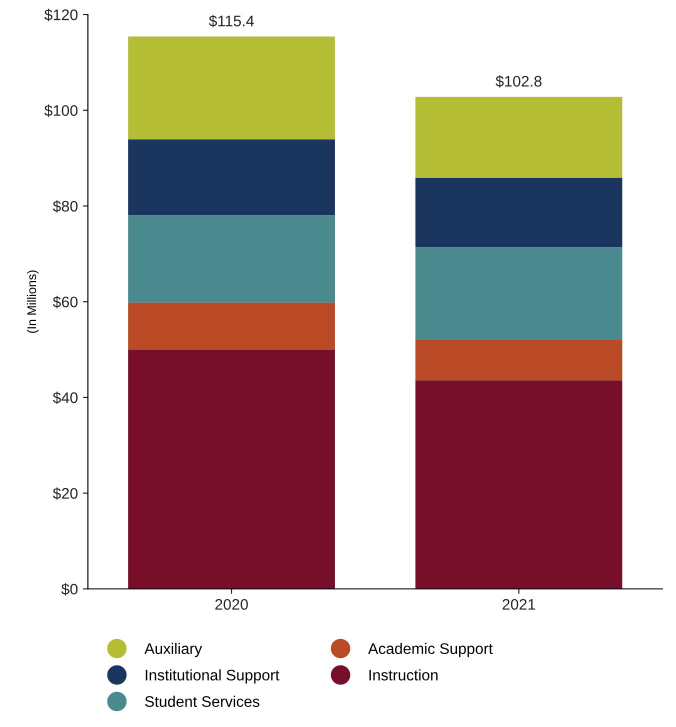 The width and height of the screenshot is (676, 727). What do you see at coordinates (231, 21) in the screenshot?
I see `total-label: $115.4` at bounding box center [231, 21].